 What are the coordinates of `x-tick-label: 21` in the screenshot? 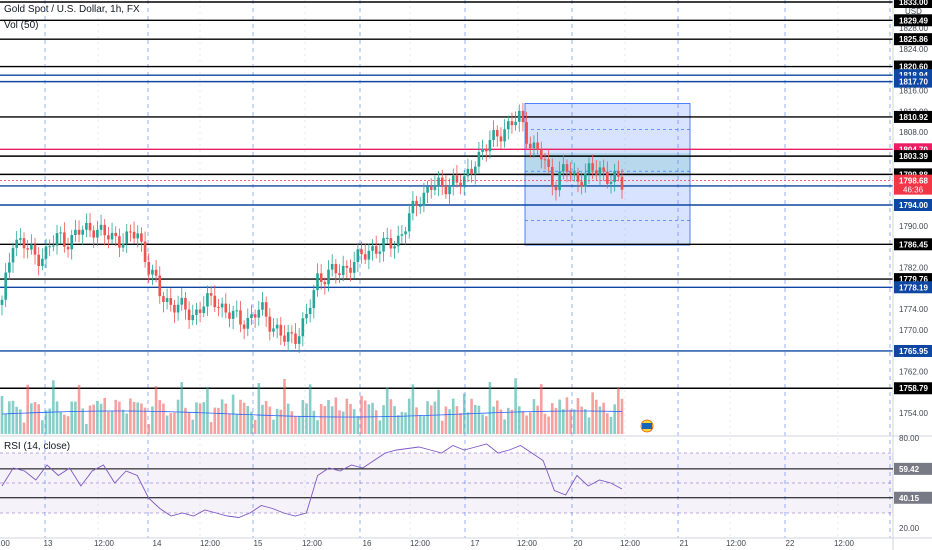 It's located at (684, 543).